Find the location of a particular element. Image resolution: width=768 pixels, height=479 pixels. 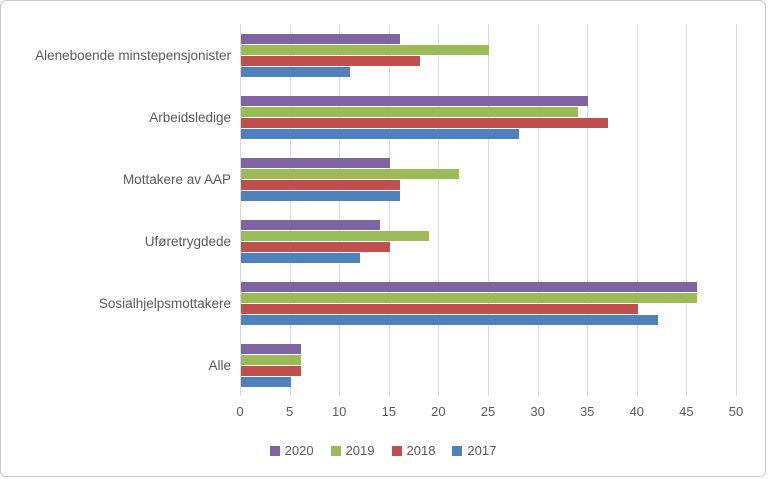

x-tick-label: 10 is located at coordinates (339, 411).